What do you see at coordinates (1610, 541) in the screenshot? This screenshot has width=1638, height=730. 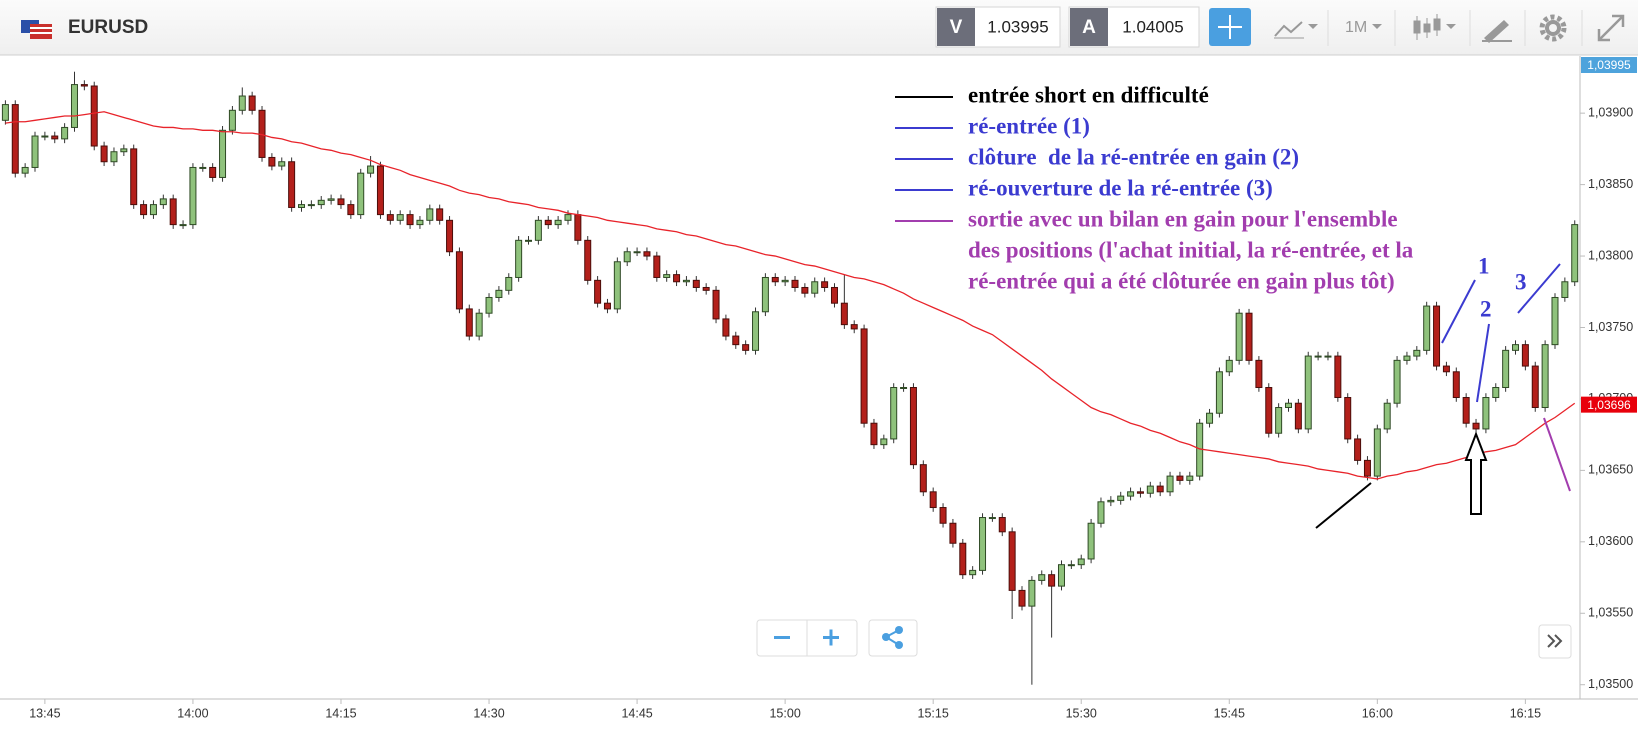 I see `y-tick-label: 1,03600` at bounding box center [1610, 541].